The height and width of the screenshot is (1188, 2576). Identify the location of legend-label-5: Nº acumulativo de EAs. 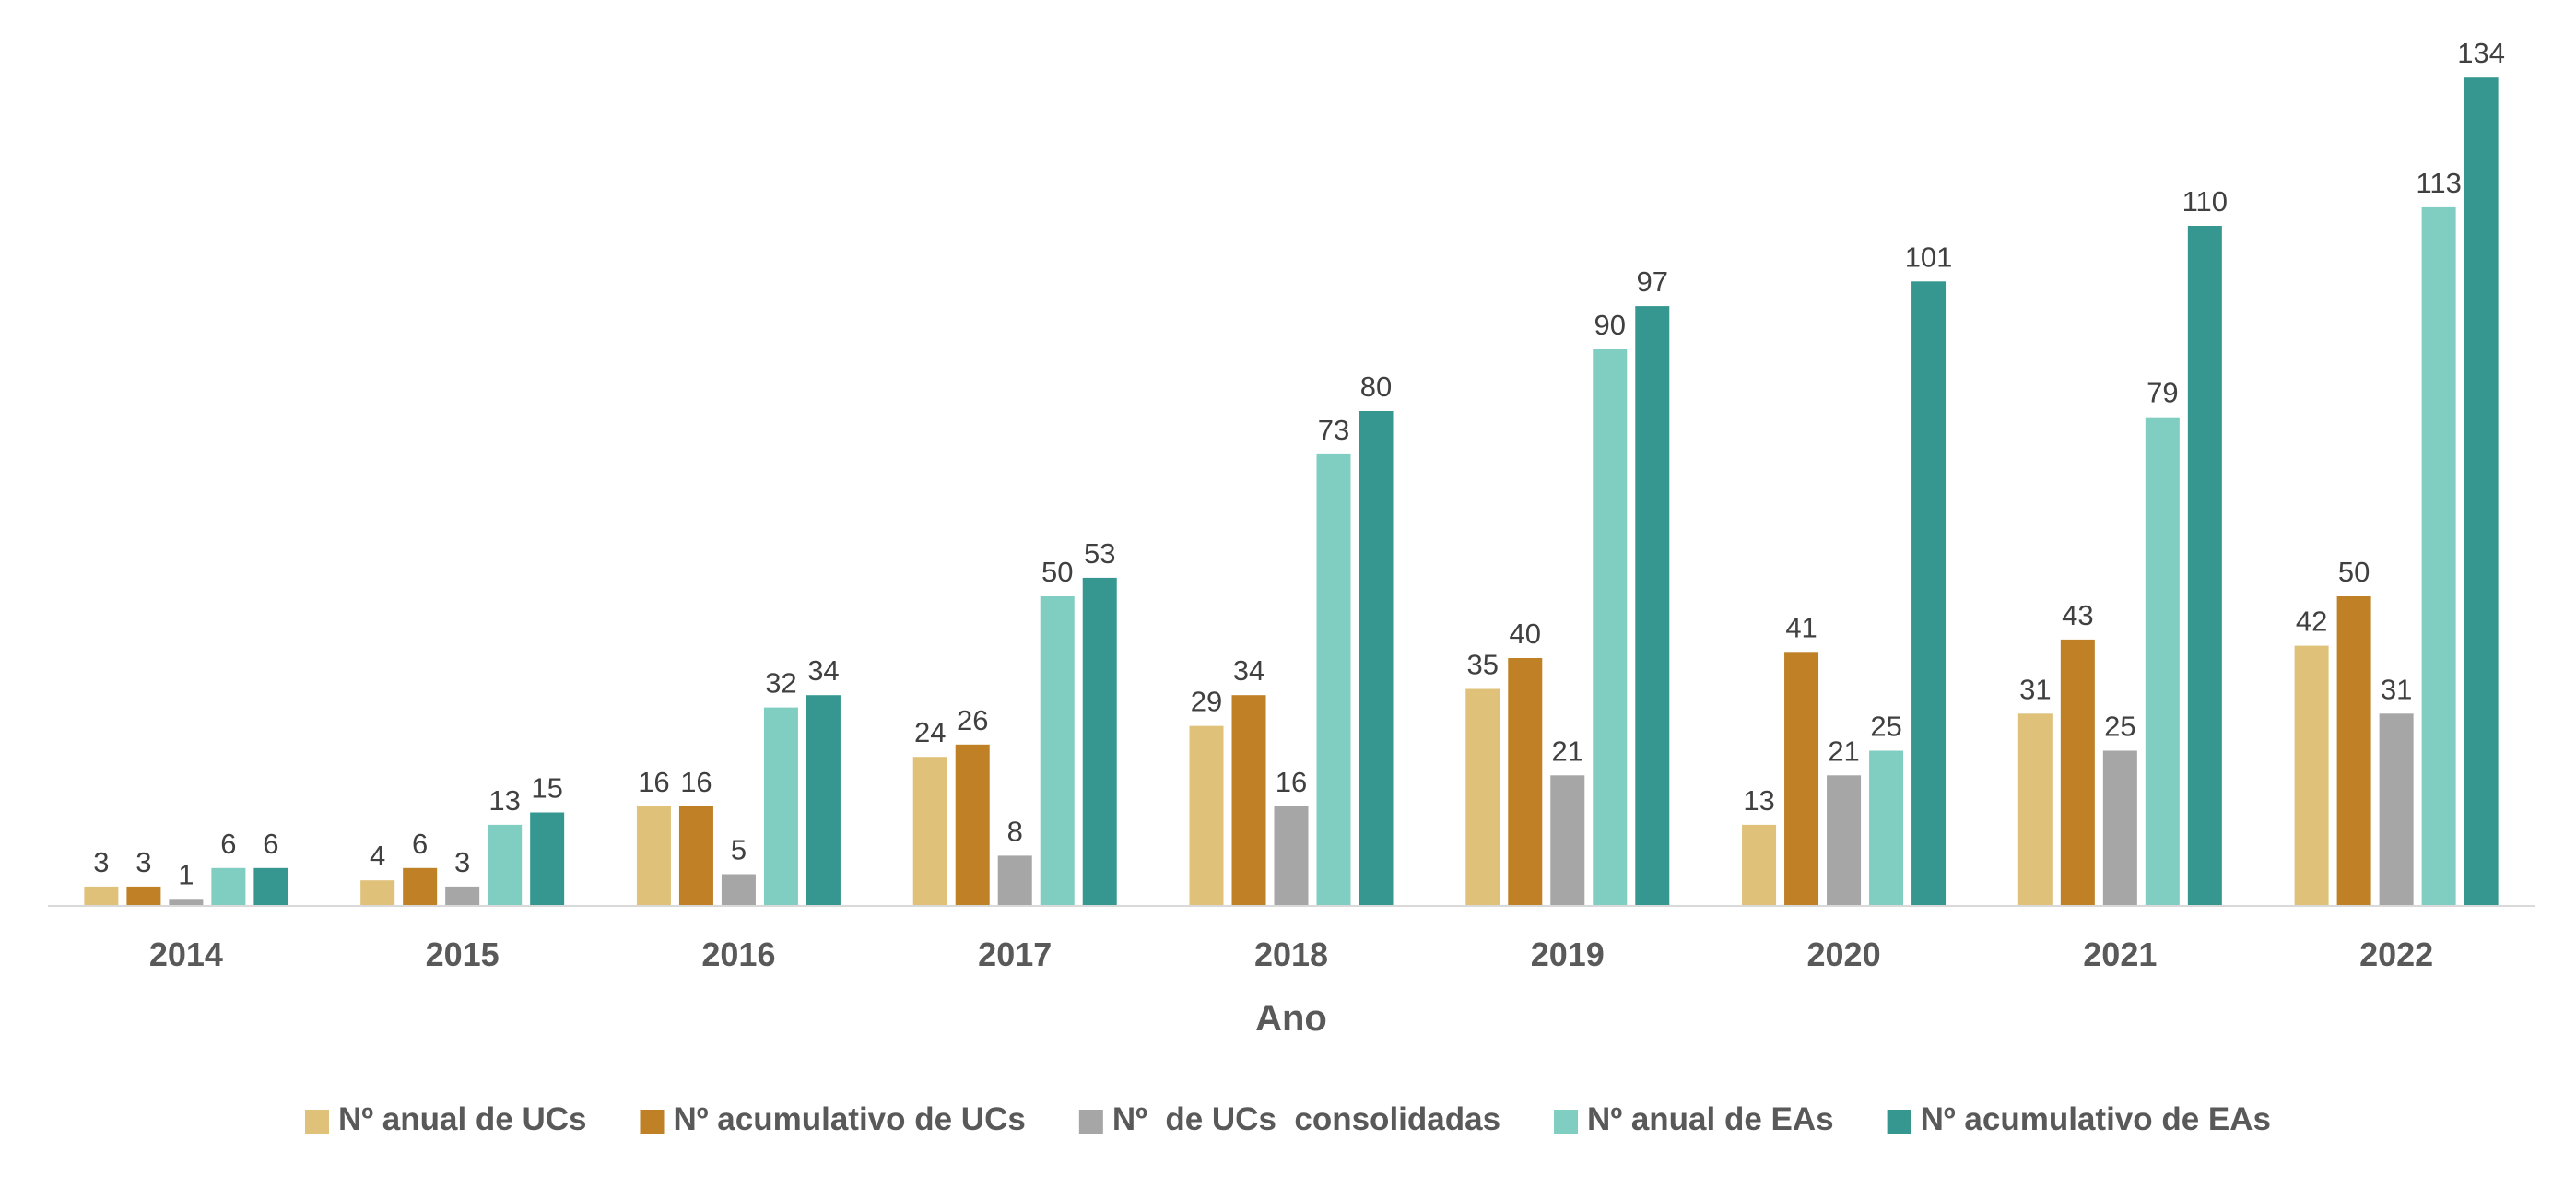
(2096, 1119).